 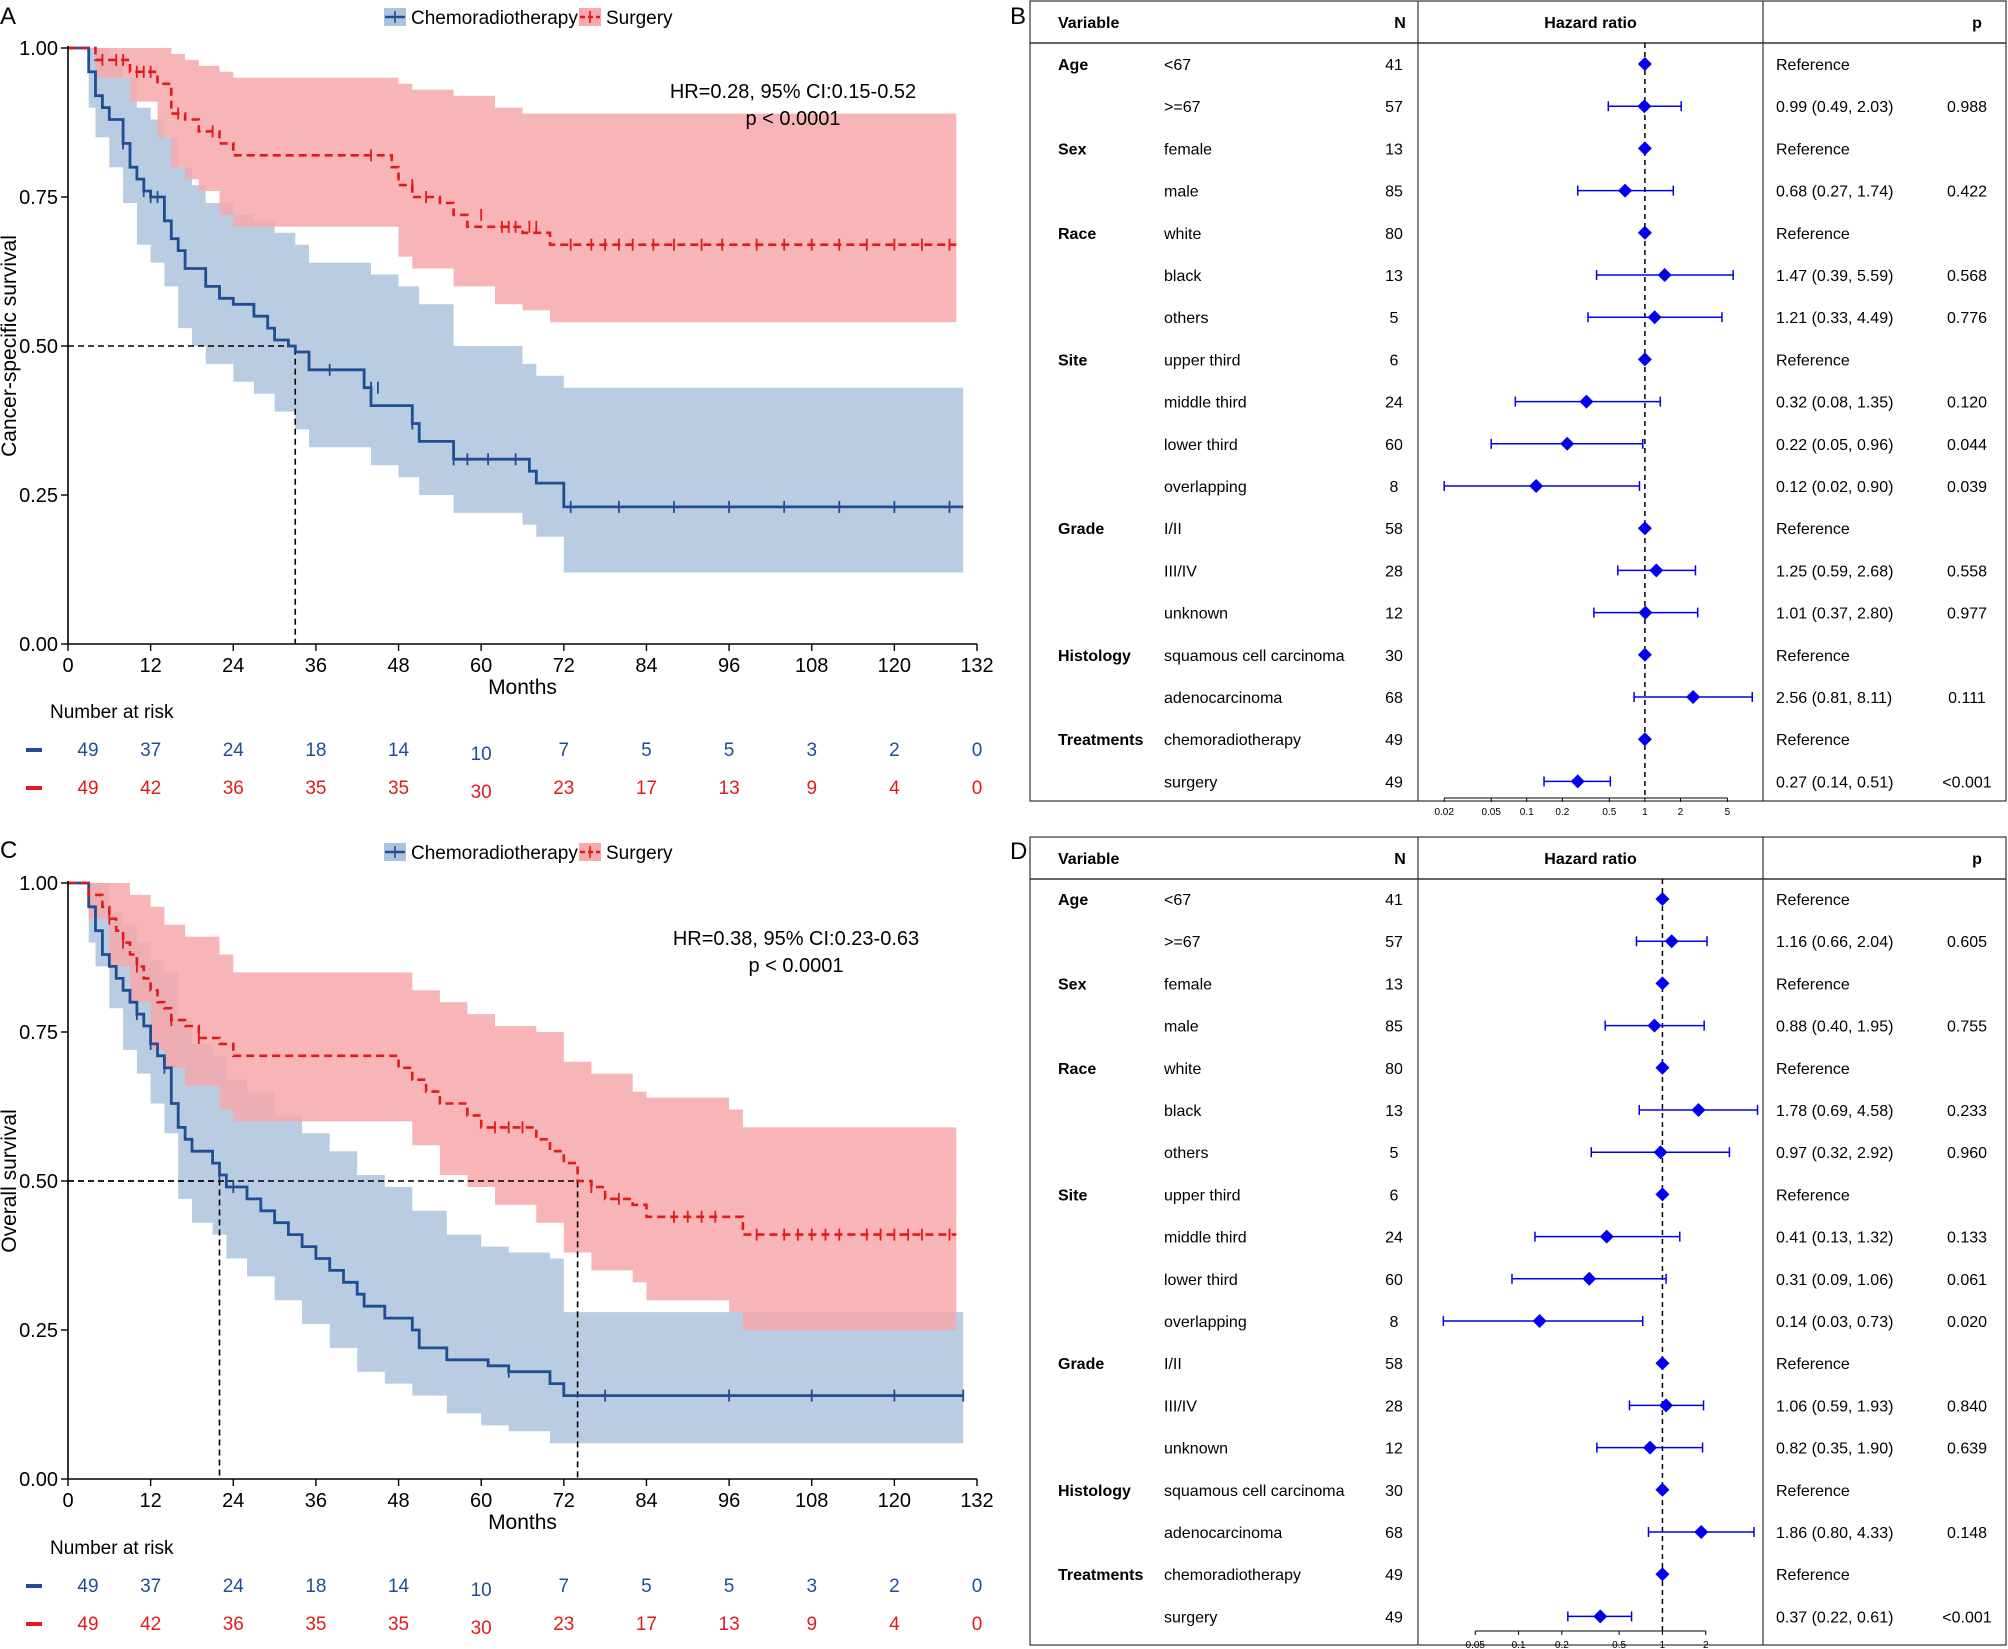 What do you see at coordinates (792, 119) in the screenshot?
I see `p-value-annotation: p < 0.0001` at bounding box center [792, 119].